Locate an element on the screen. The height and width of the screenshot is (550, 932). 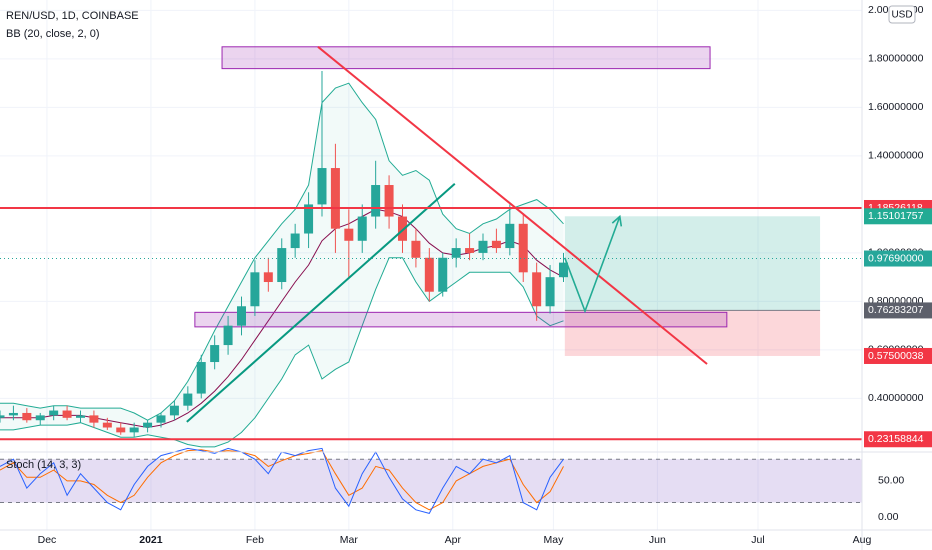
stoch-tick-label: 0.00 is located at coordinates (888, 517).